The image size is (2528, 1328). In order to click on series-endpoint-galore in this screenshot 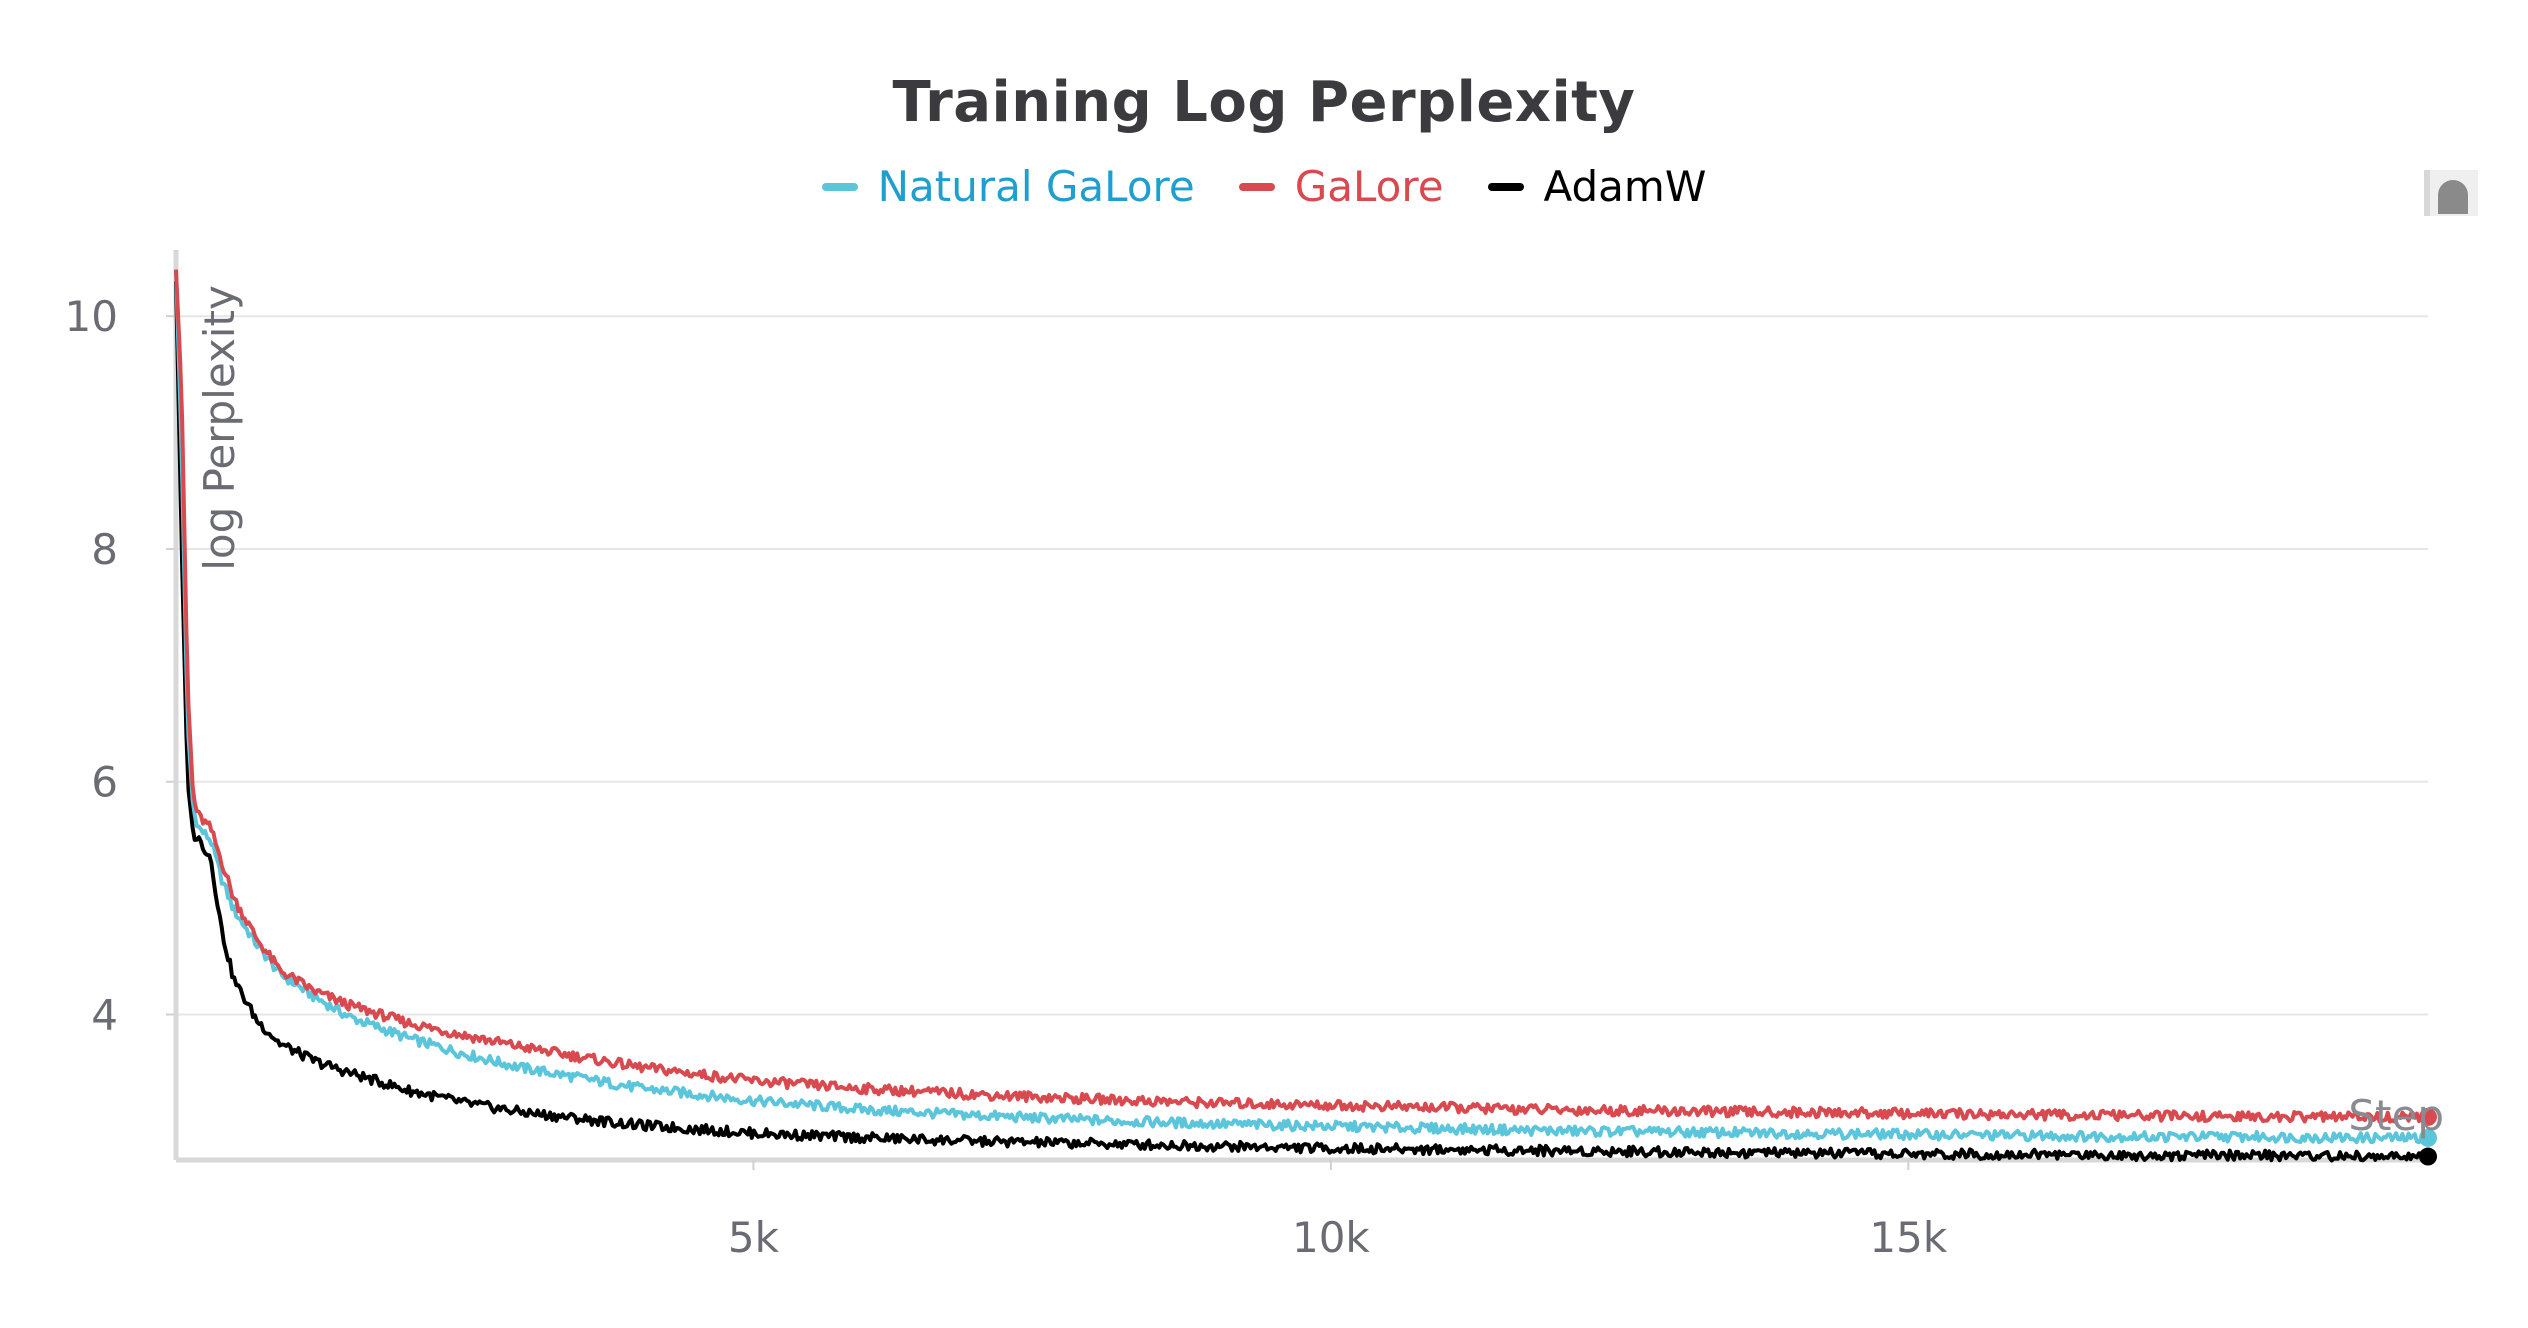, I will do `click(2428, 1116)`.